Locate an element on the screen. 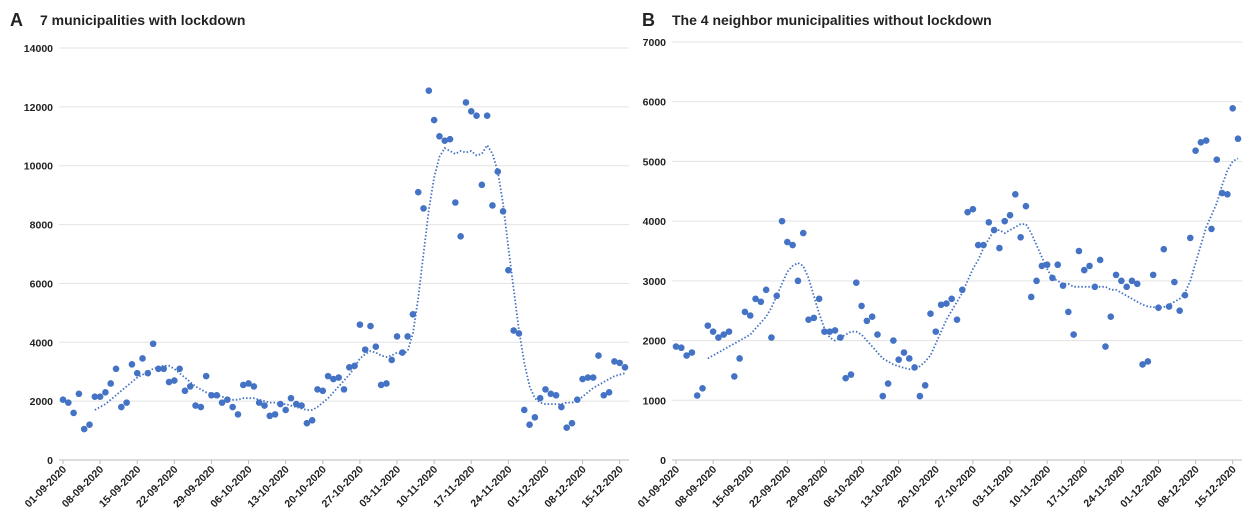 This screenshot has width=1243, height=514. y-tick-label: 6000 is located at coordinates (42, 284).